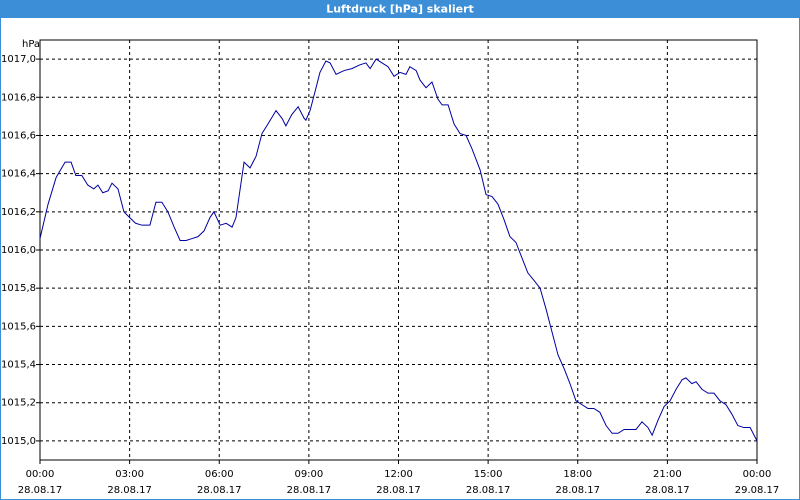 This screenshot has height=500, width=800. What do you see at coordinates (219, 474) in the screenshot?
I see `x-tick-label: 06:00` at bounding box center [219, 474].